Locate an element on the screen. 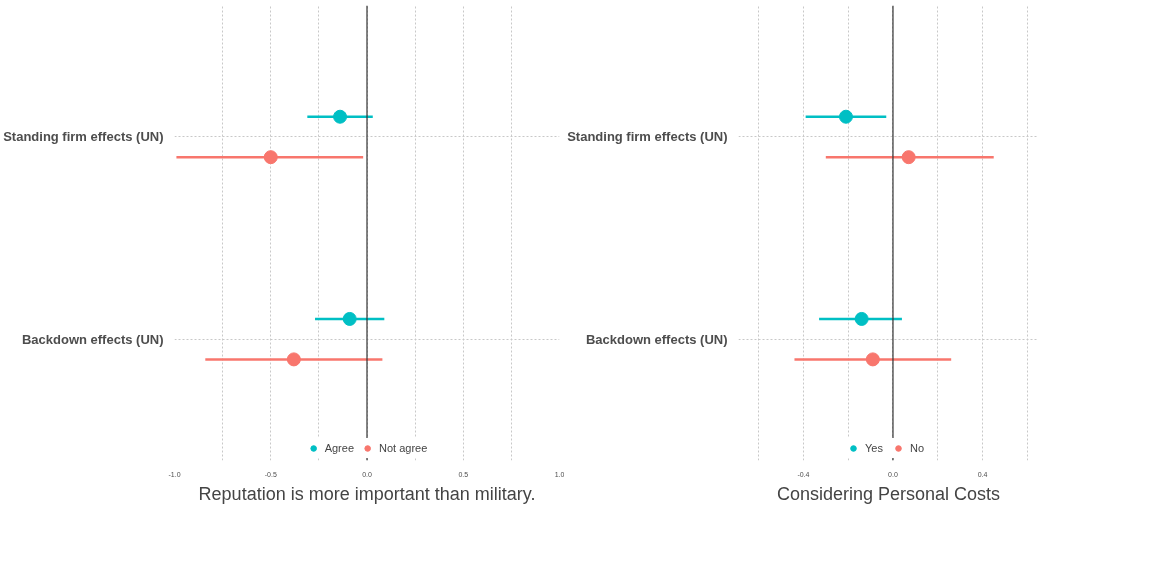  legend-label: Agree is located at coordinates (339, 448).